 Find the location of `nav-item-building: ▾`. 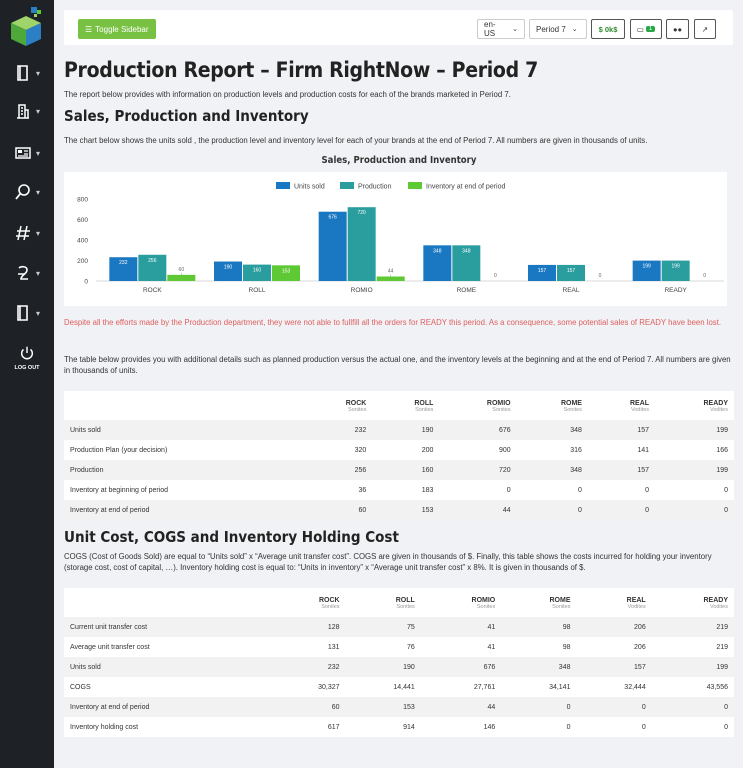

nav-item-building: ▾ is located at coordinates (27, 111).